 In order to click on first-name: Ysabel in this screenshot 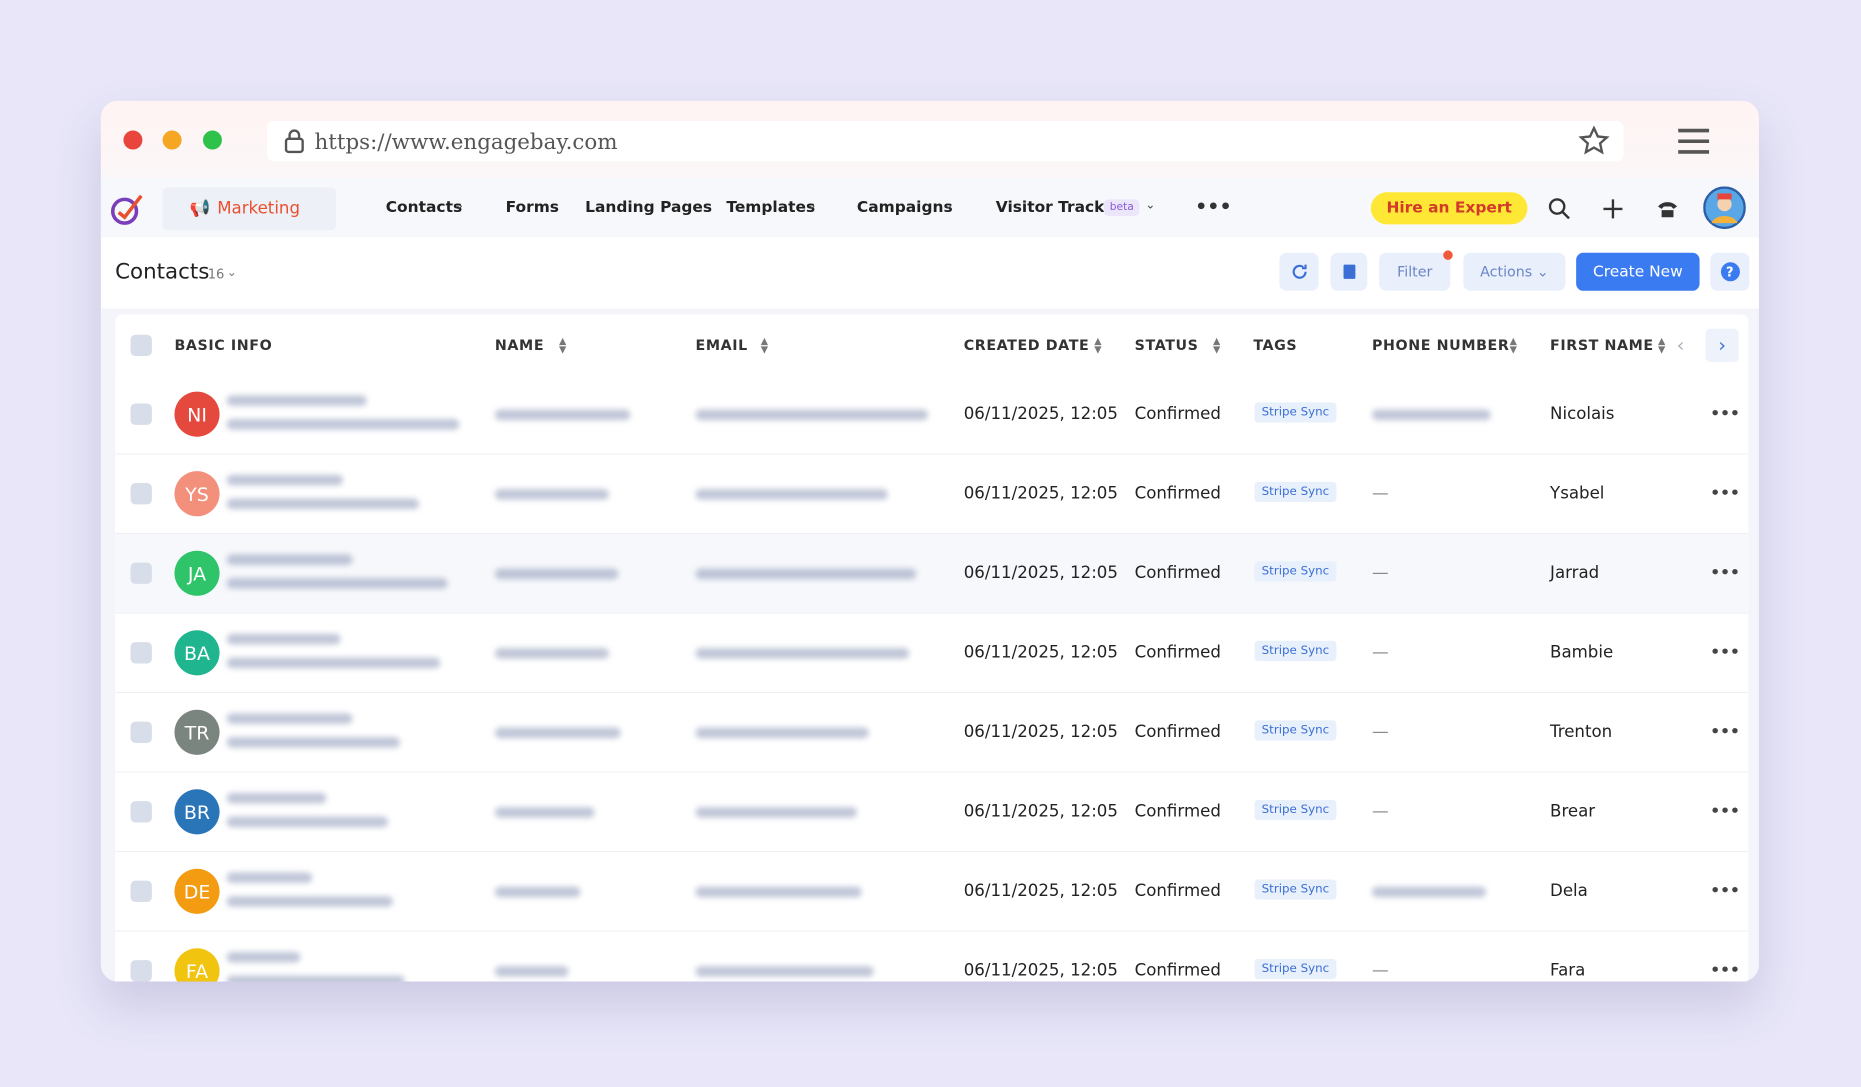, I will do `click(1577, 494)`.